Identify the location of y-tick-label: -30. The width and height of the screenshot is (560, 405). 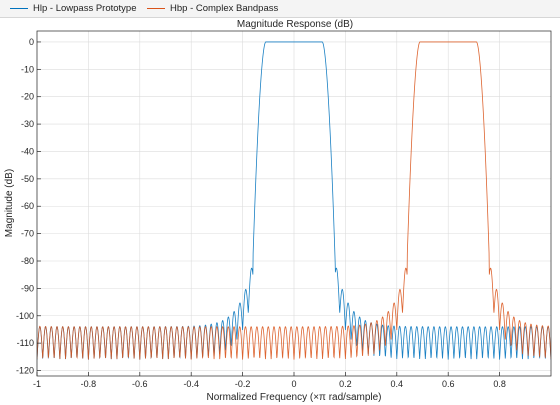
(27, 124).